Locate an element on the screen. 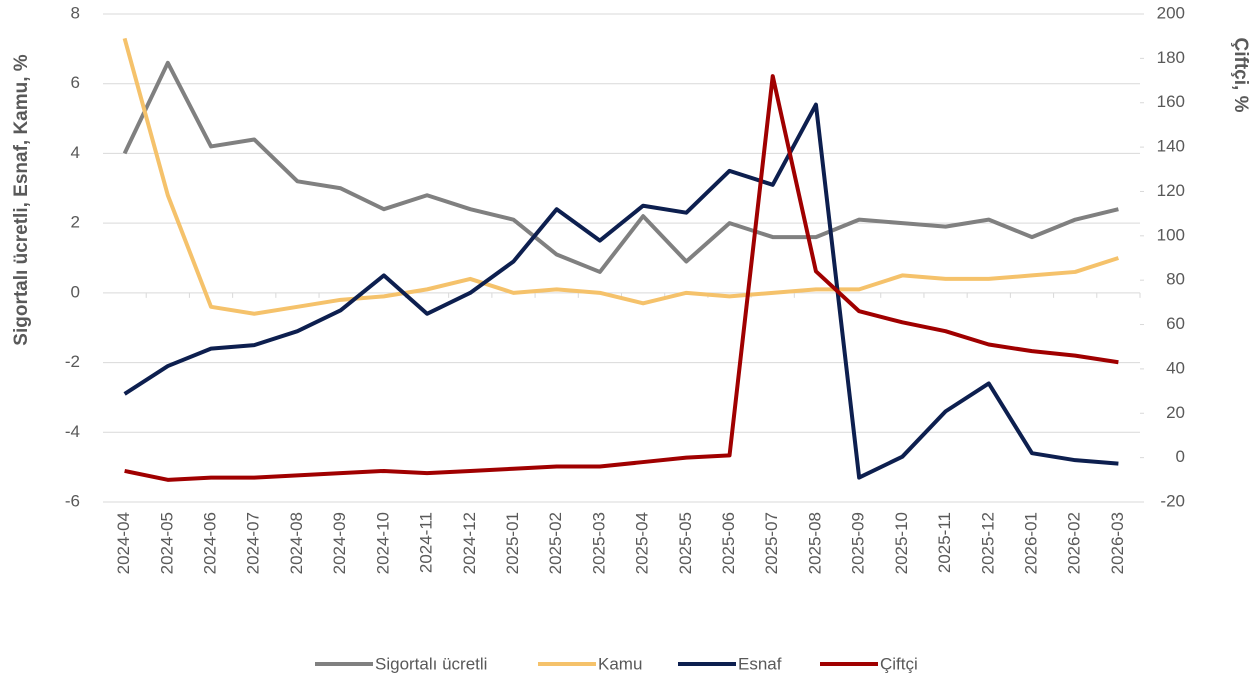 This screenshot has height=688, width=1260. x-tick-label: 2025-04 is located at coordinates (642, 543).